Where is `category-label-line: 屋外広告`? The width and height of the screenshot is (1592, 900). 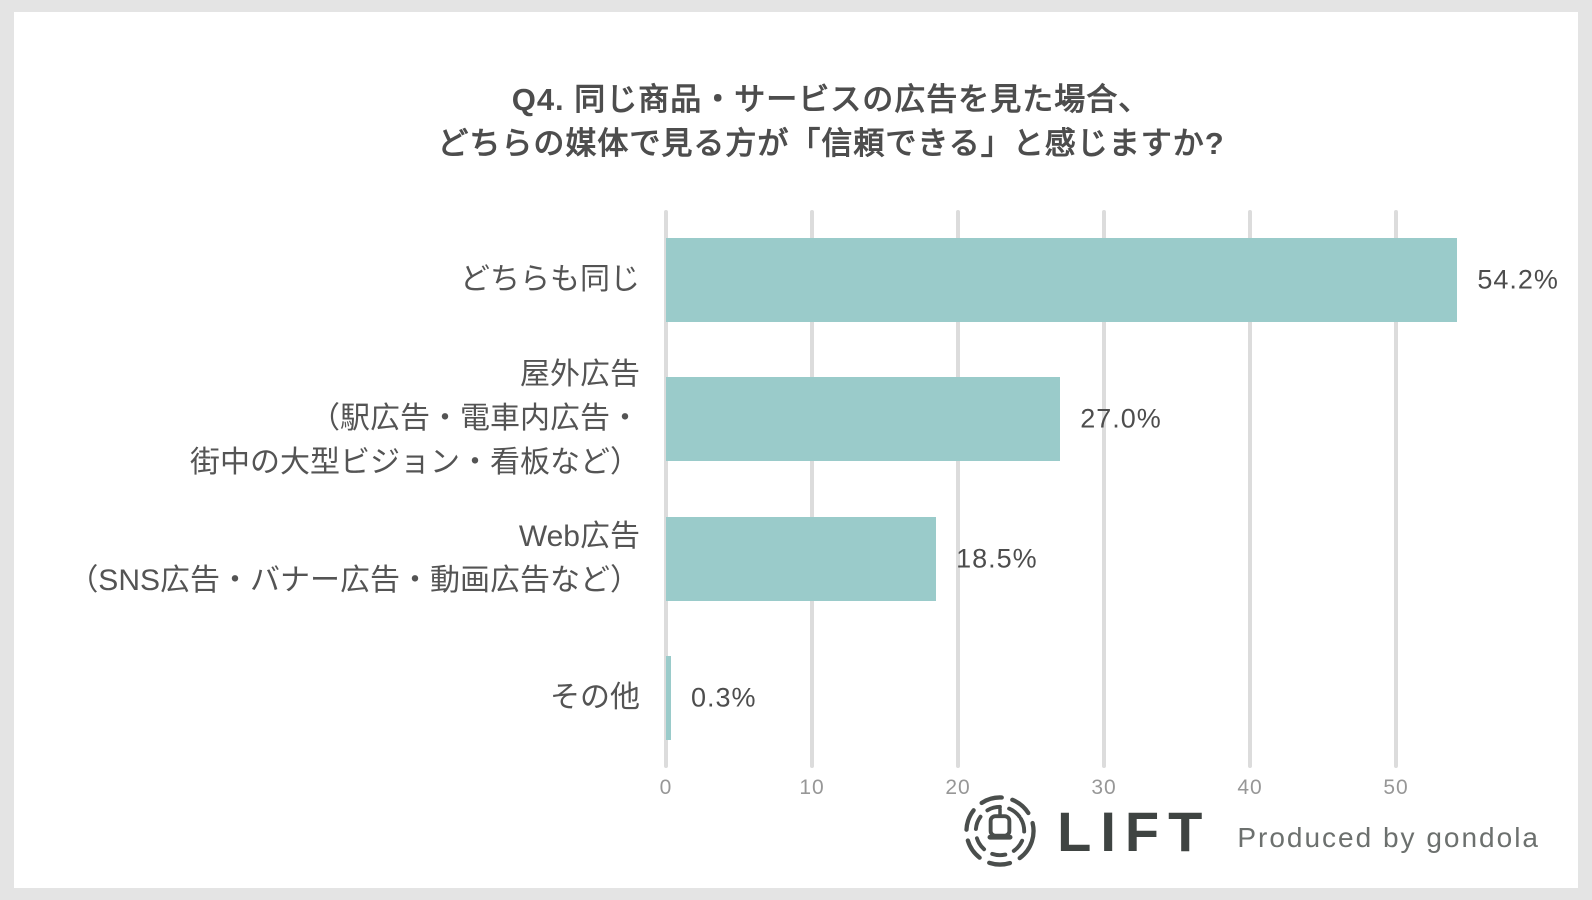 category-label-line: 屋外広告 is located at coordinates (580, 375).